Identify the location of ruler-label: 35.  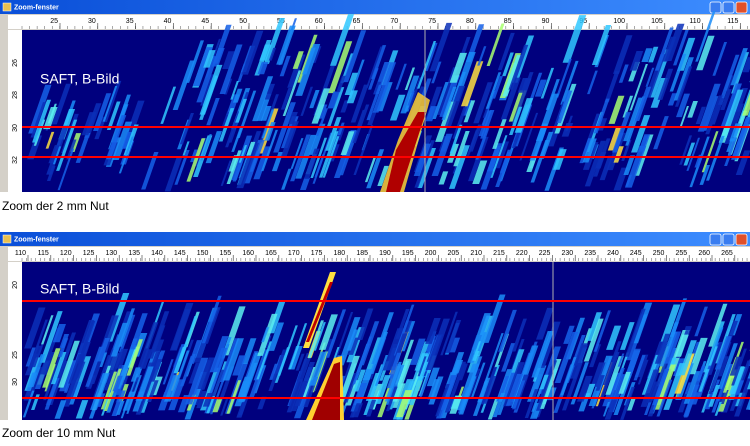
(130, 21).